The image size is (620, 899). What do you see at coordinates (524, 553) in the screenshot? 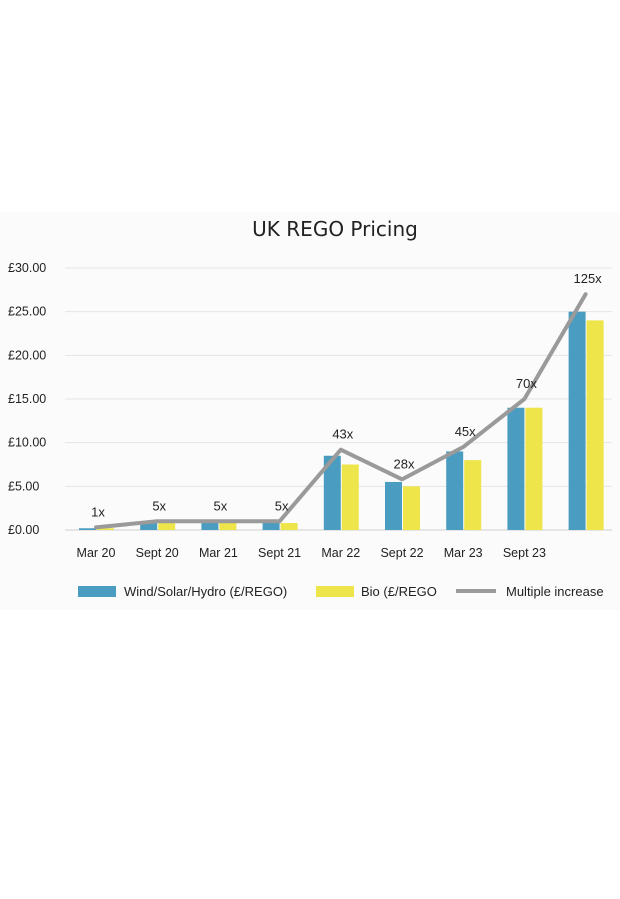
I see `x-tick-label: Sept 23` at bounding box center [524, 553].